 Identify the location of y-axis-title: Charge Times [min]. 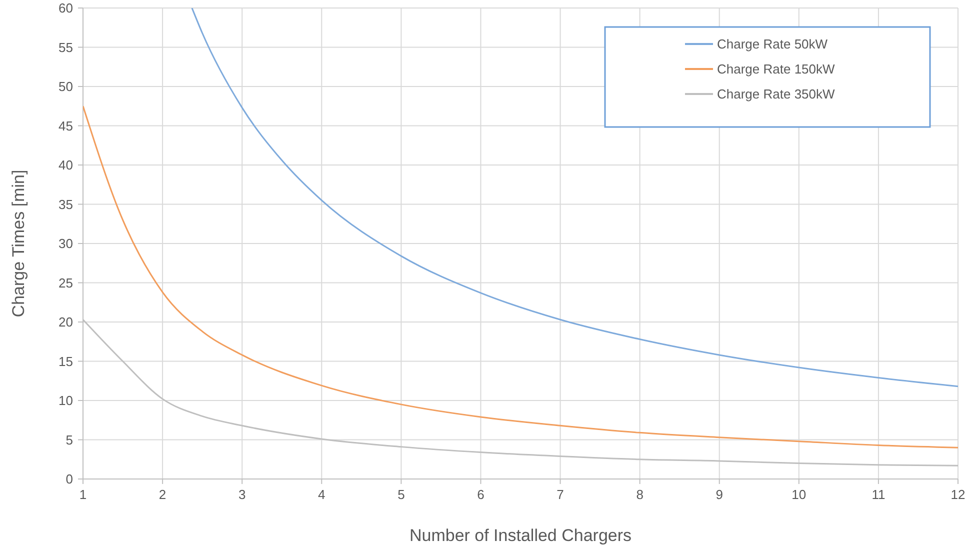
(18, 244).